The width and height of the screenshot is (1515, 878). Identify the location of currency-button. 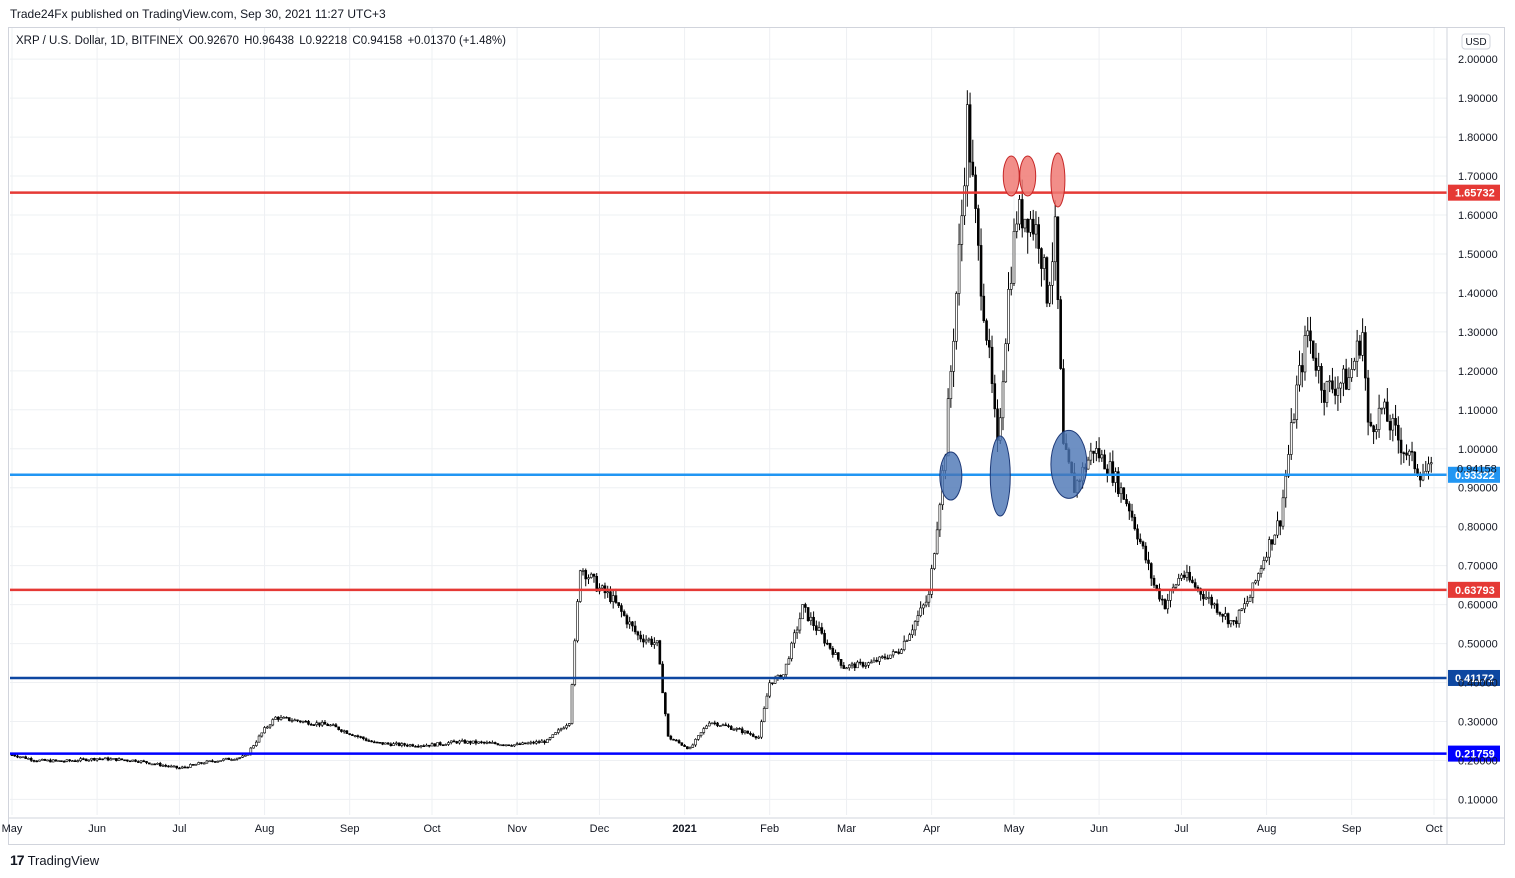
(1476, 41).